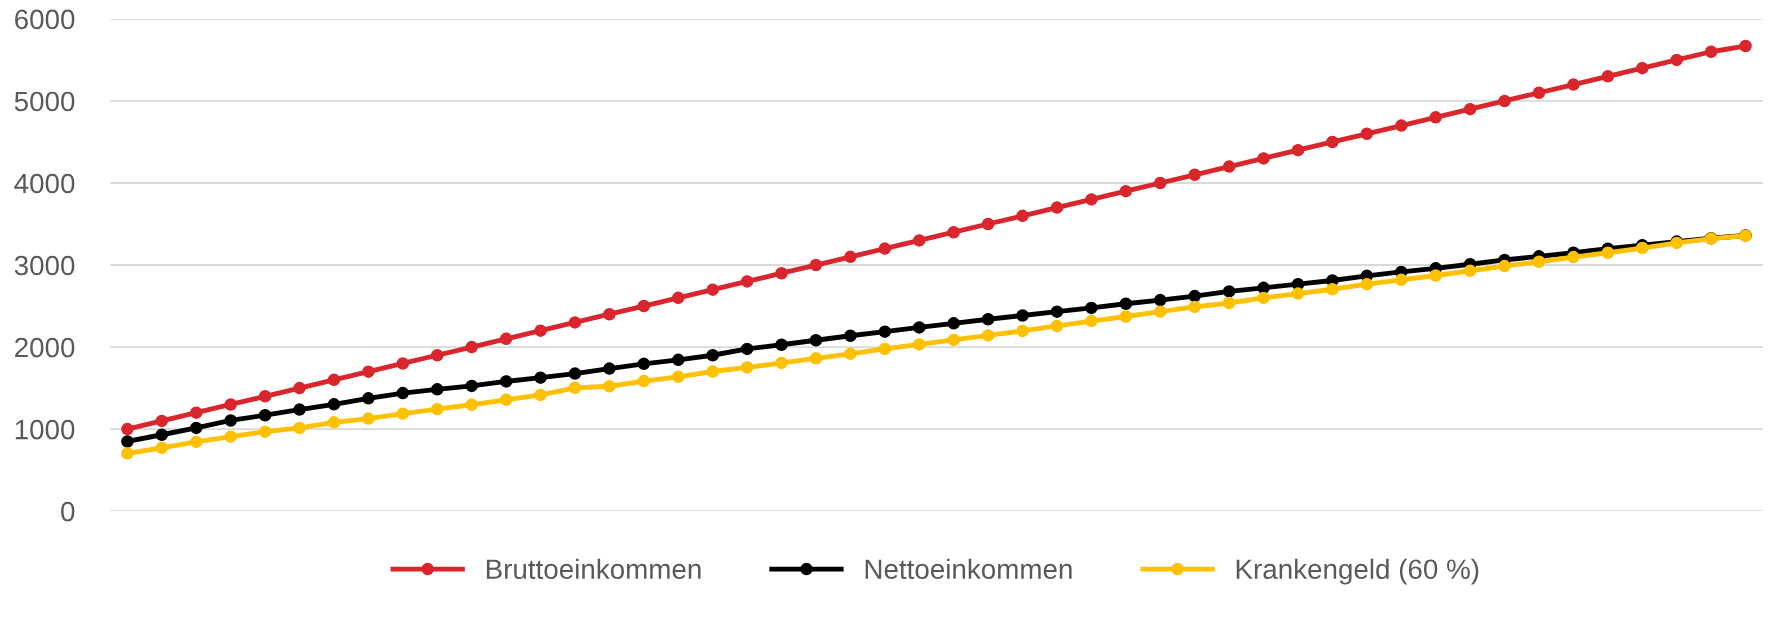 The height and width of the screenshot is (631, 1777). Describe the element at coordinates (45, 429) in the screenshot. I see `y-tick-label: 1000` at that location.